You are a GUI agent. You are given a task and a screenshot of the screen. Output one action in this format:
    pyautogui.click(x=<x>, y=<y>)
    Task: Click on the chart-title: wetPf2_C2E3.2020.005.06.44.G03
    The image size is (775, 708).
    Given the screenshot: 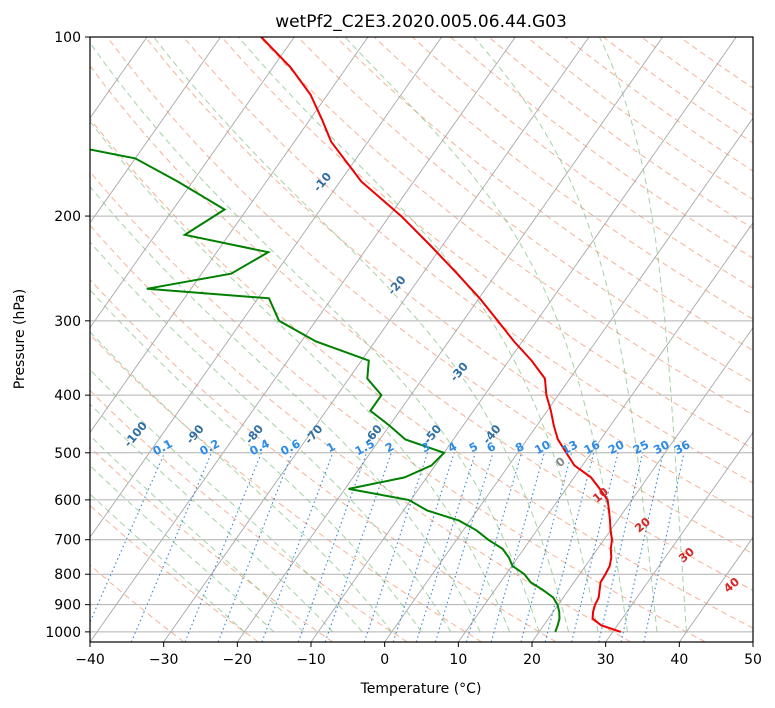 What is the action you would take?
    pyautogui.click(x=421, y=22)
    